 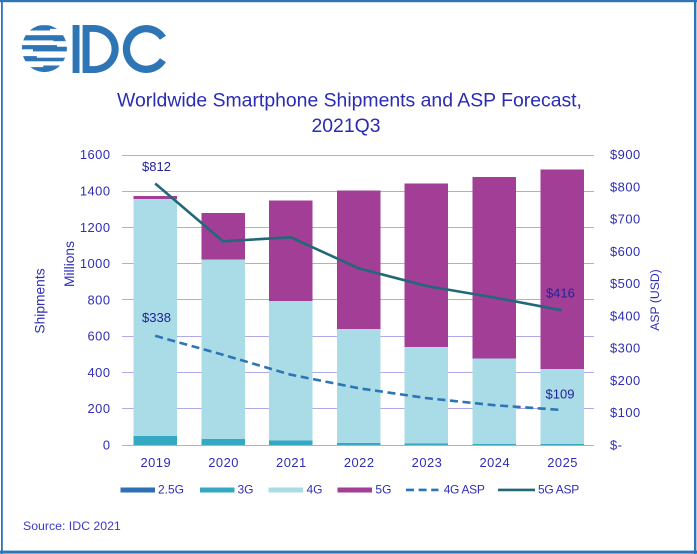 What do you see at coordinates (560, 293) in the screenshot?
I see `svg-text: $416` at bounding box center [560, 293].